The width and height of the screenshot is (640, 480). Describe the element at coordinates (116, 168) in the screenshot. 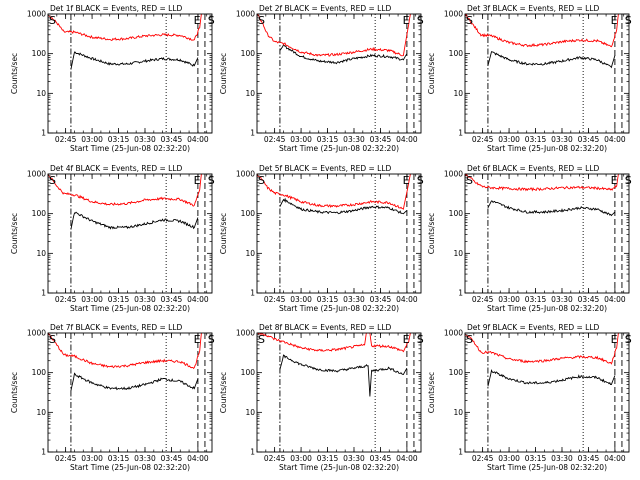

I see `panel-title: Det 4f BLACK = Events, RED = LLD` at that location.